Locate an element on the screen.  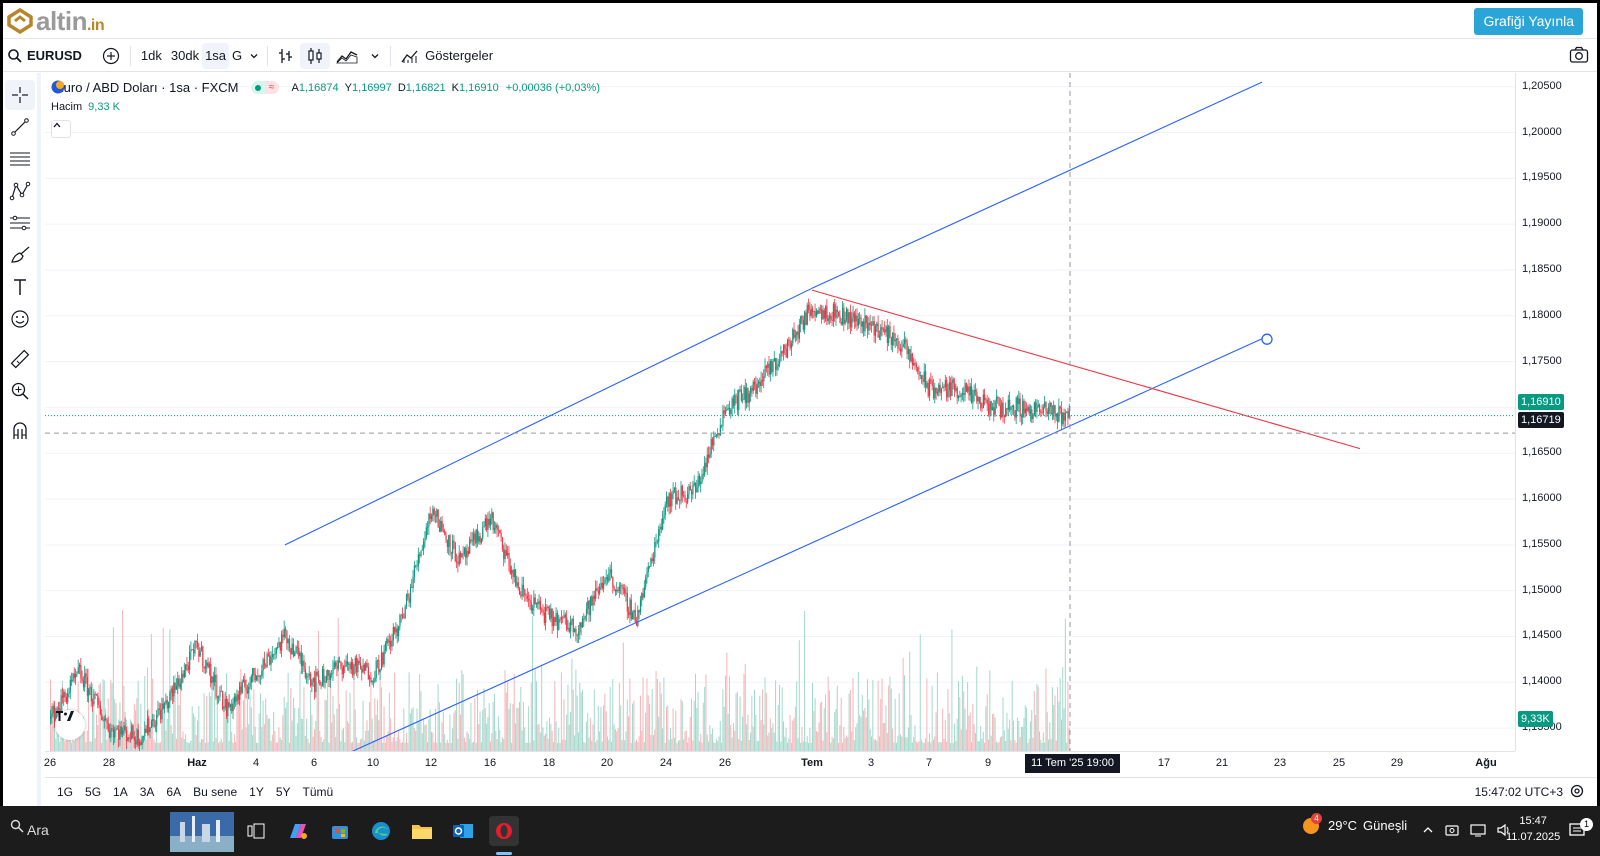
range-5y: 5Y is located at coordinates (283, 791).